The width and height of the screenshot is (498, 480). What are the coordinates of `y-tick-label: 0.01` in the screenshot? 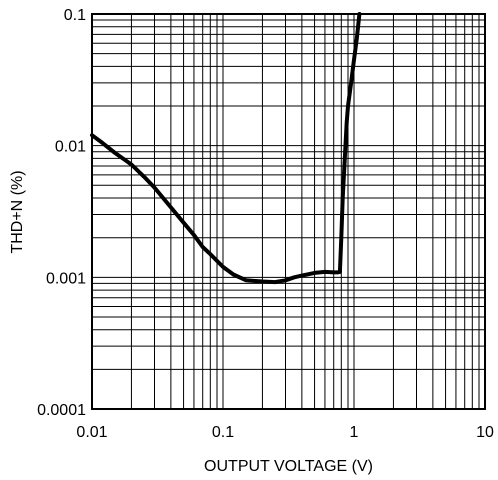 It's located at (70, 147).